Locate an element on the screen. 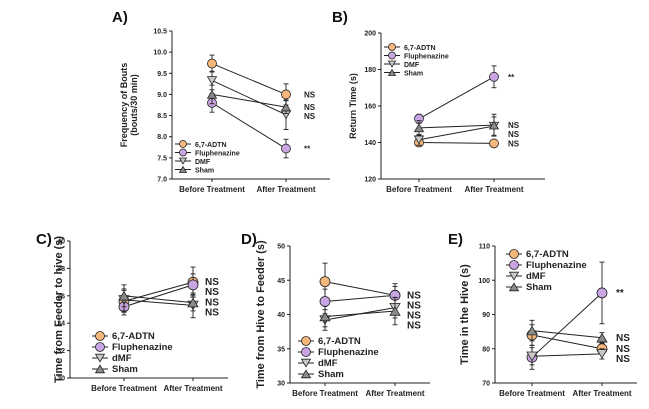  y-tick-label: 90 is located at coordinates (486, 315).